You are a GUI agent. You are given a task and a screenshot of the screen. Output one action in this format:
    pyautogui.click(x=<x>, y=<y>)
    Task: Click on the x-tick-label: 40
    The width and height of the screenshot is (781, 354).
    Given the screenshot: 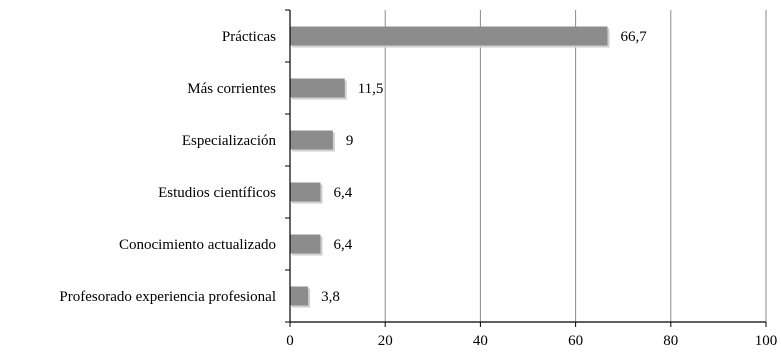 What is the action you would take?
    pyautogui.click(x=480, y=341)
    